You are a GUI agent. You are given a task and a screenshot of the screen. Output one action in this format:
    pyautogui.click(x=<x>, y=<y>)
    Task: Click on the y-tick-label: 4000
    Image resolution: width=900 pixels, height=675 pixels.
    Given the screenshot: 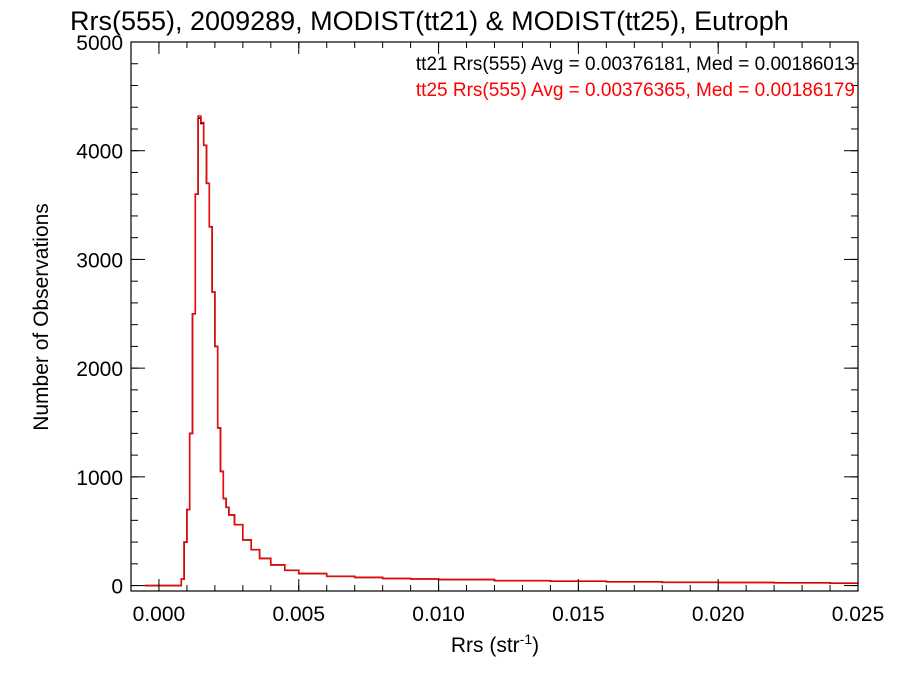 What is the action you would take?
    pyautogui.click(x=99, y=152)
    